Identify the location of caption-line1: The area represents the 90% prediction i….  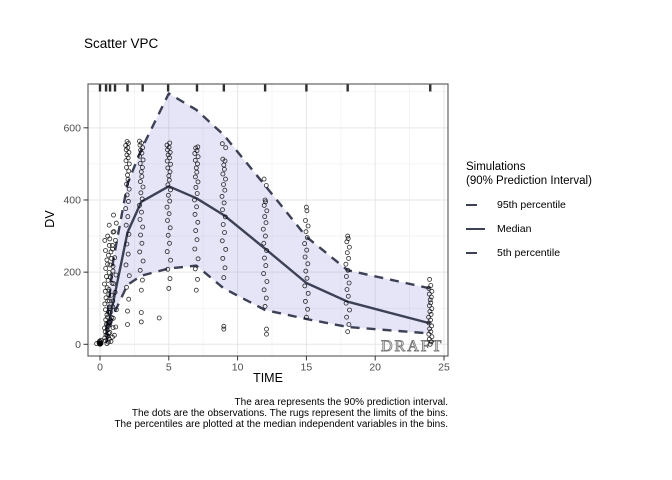
(341, 402).